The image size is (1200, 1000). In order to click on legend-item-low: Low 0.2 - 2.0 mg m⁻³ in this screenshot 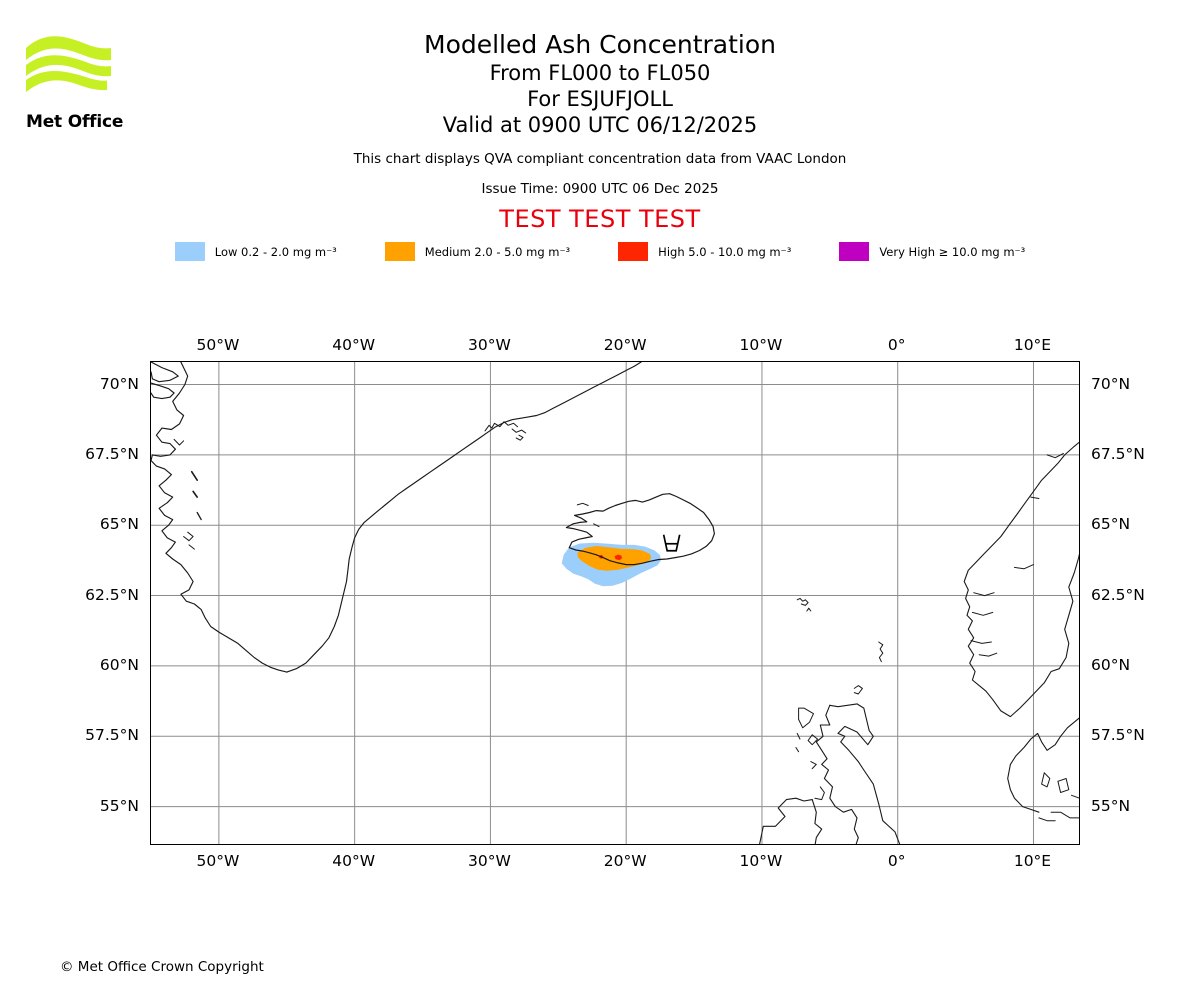, I will do `click(255, 251)`.